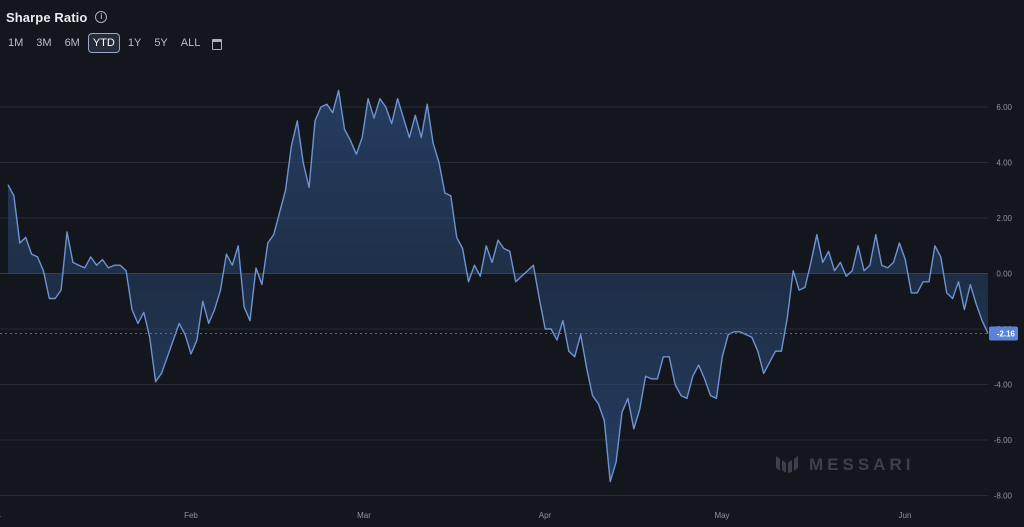 The height and width of the screenshot is (527, 1024). I want to click on x-tick-label: May, so click(721, 515).